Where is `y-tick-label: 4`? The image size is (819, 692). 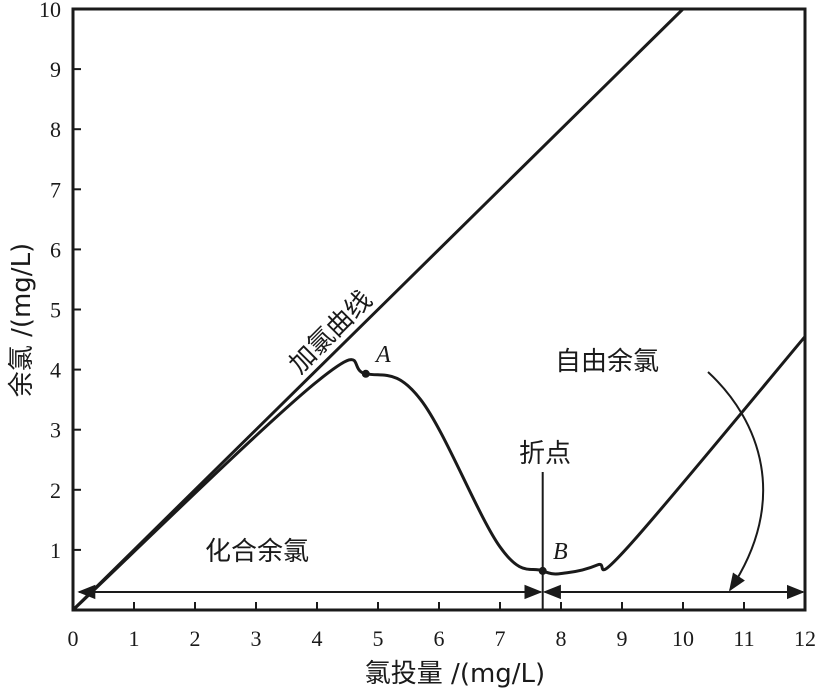 y-tick-label: 4 is located at coordinates (55, 370).